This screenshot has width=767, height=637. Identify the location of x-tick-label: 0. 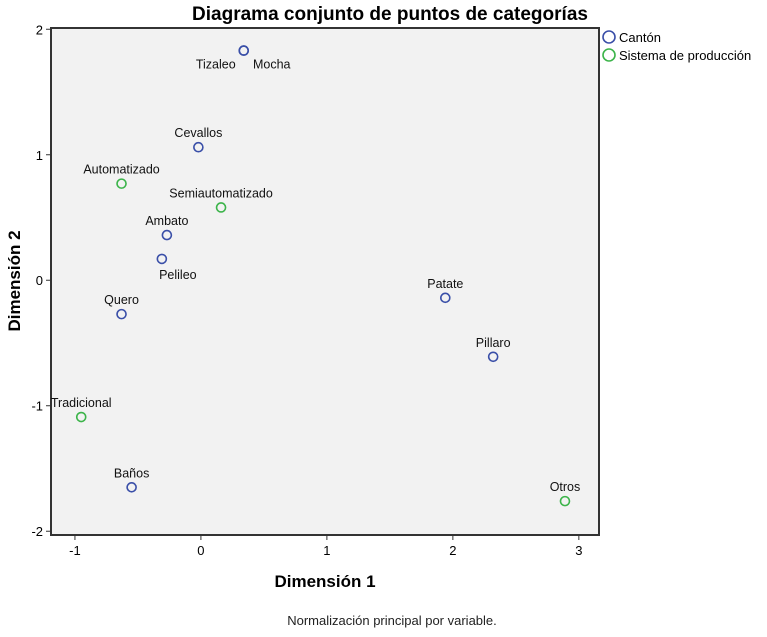
(200, 550).